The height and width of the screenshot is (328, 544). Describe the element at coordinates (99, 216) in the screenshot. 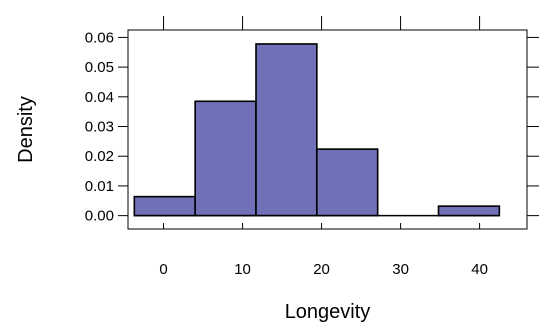

I see `y-tick-label-0: 0.00` at that location.